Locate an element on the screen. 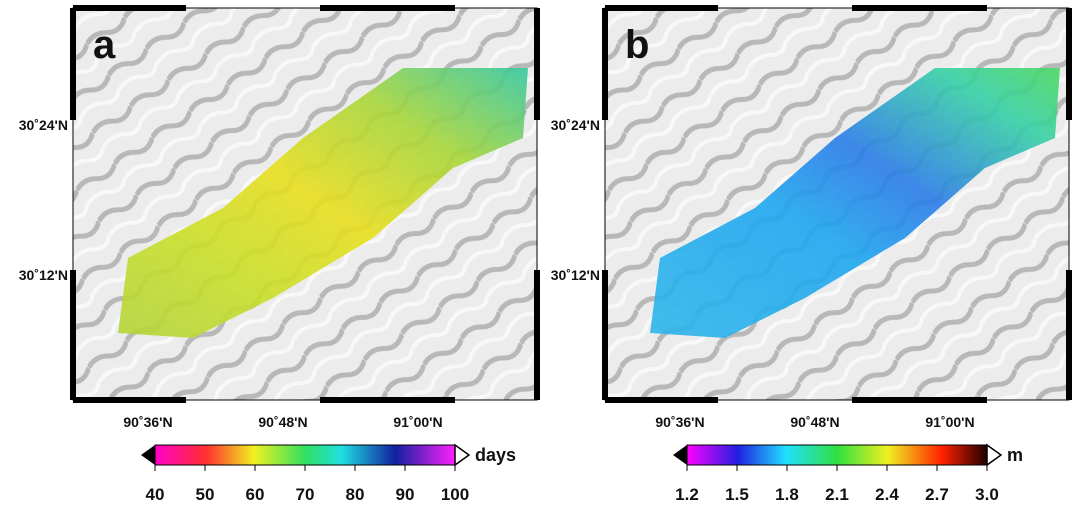 The width and height of the screenshot is (1077, 507). colorbar-tick-label: 2.4 is located at coordinates (887, 494).